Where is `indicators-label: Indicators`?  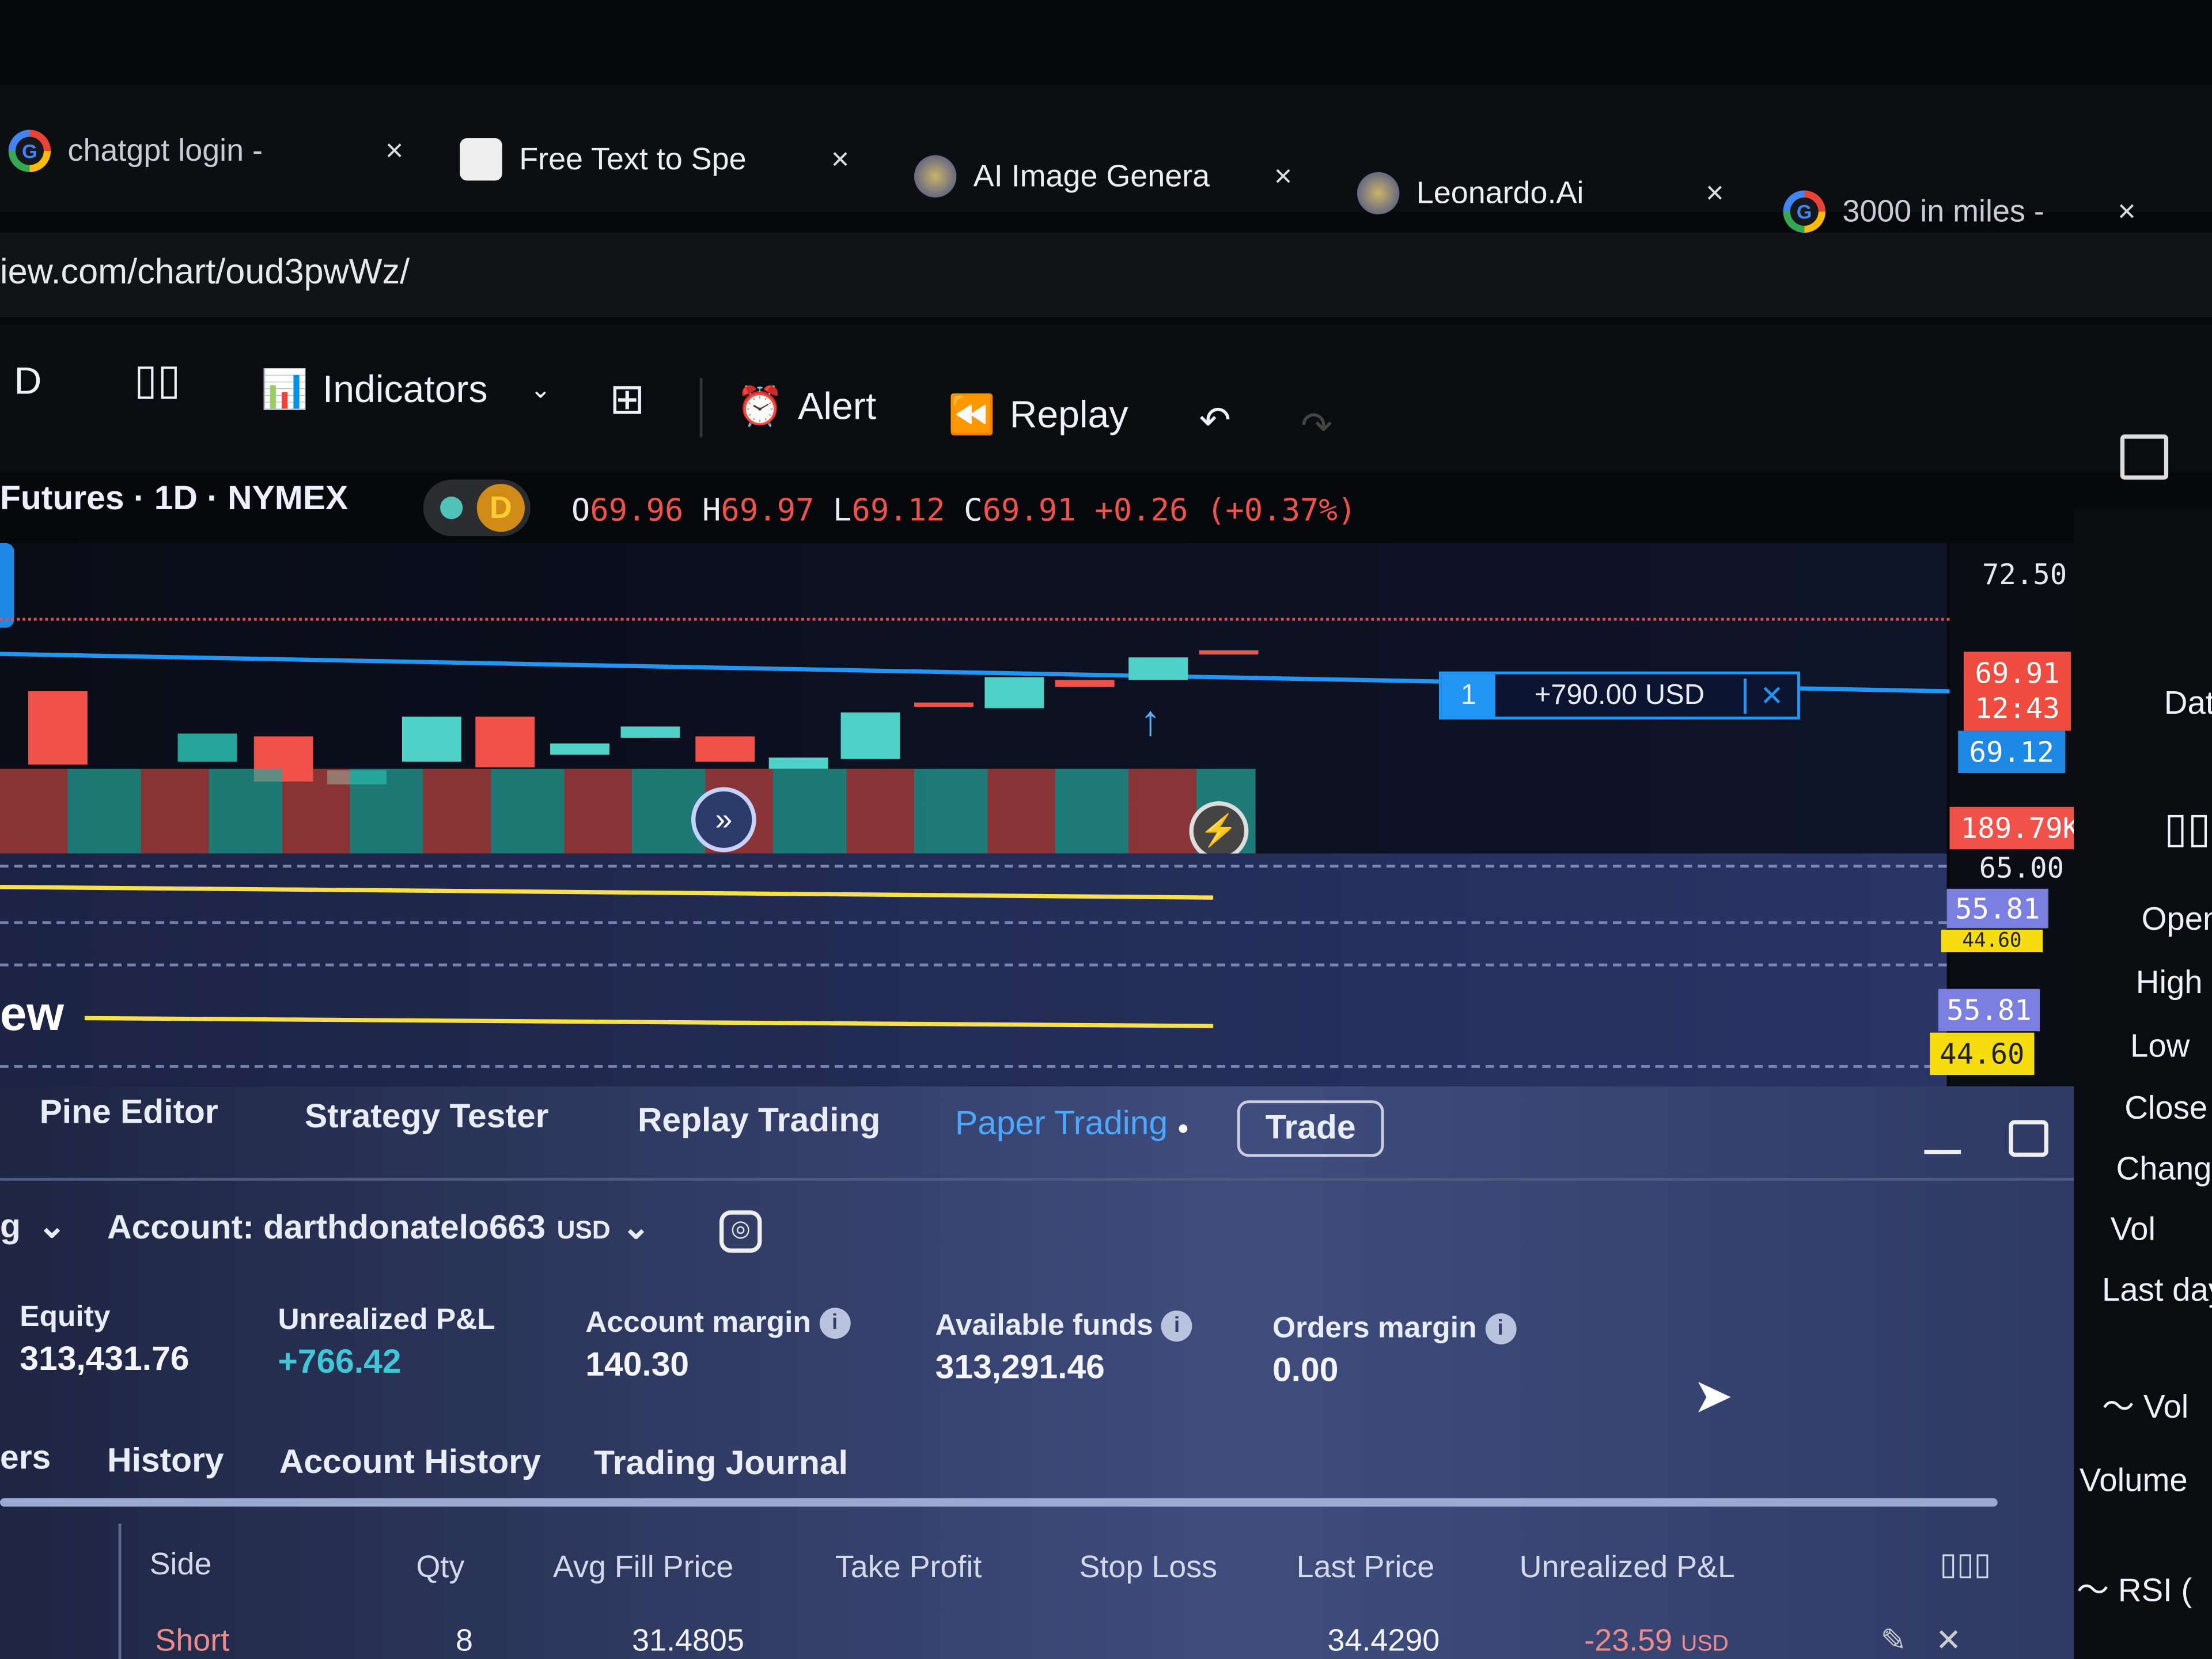 indicators-label: Indicators is located at coordinates (405, 388).